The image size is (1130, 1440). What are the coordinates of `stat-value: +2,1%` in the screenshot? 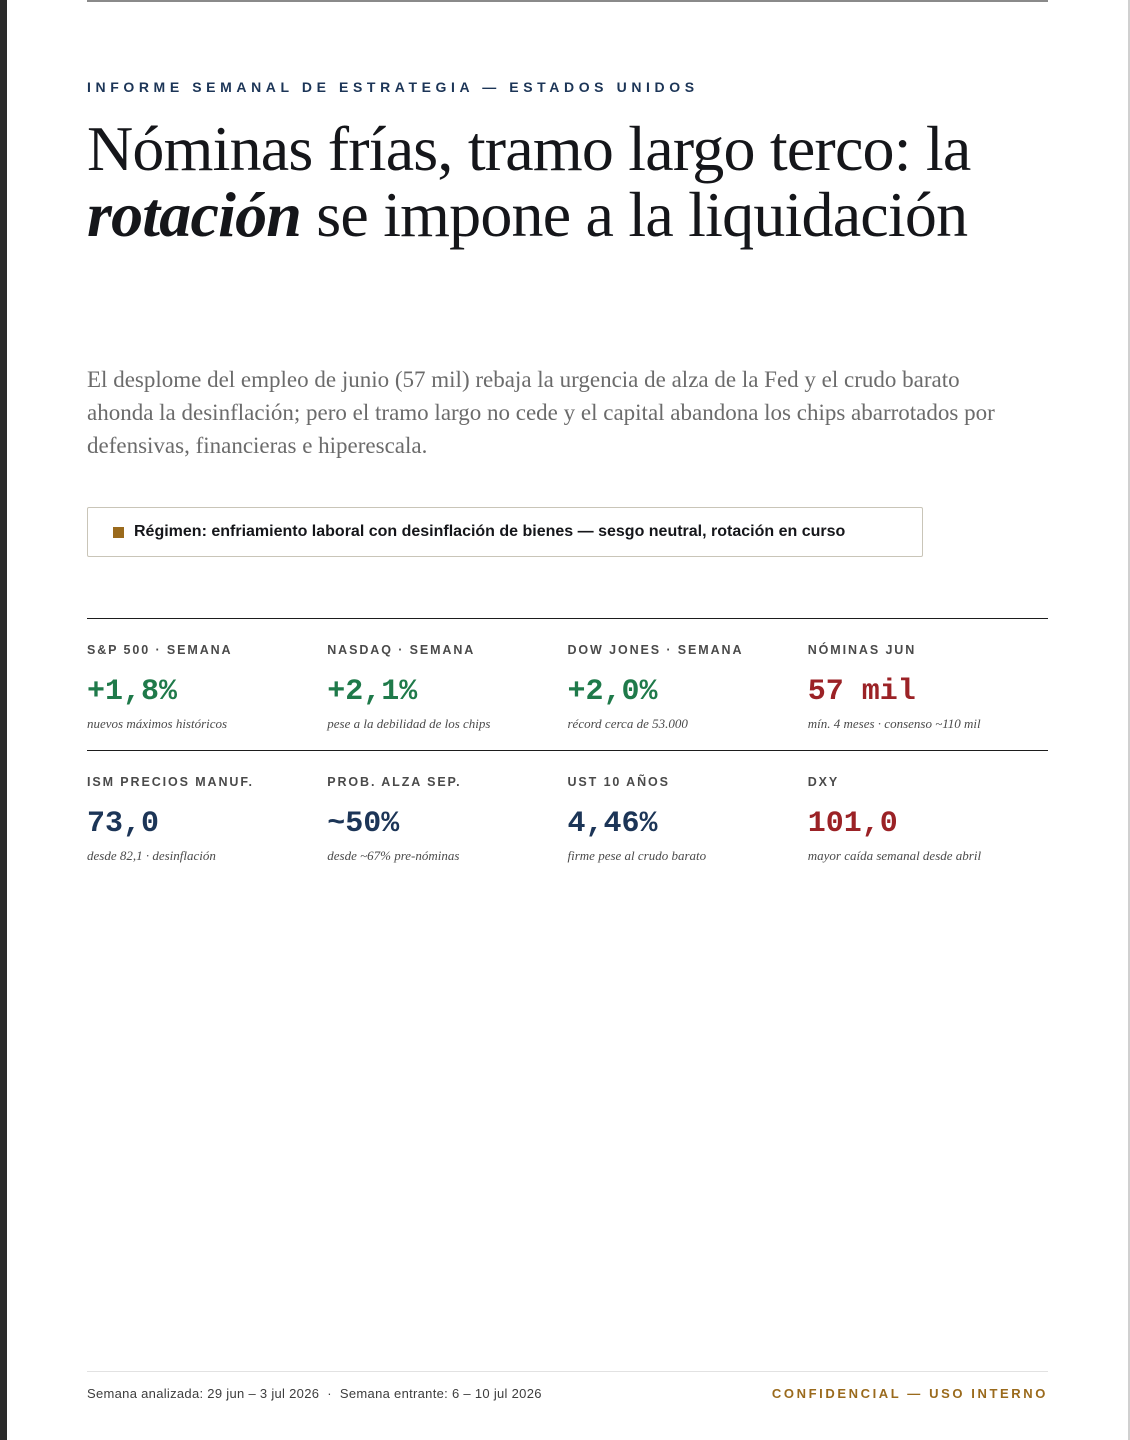 It's located at (372, 692).